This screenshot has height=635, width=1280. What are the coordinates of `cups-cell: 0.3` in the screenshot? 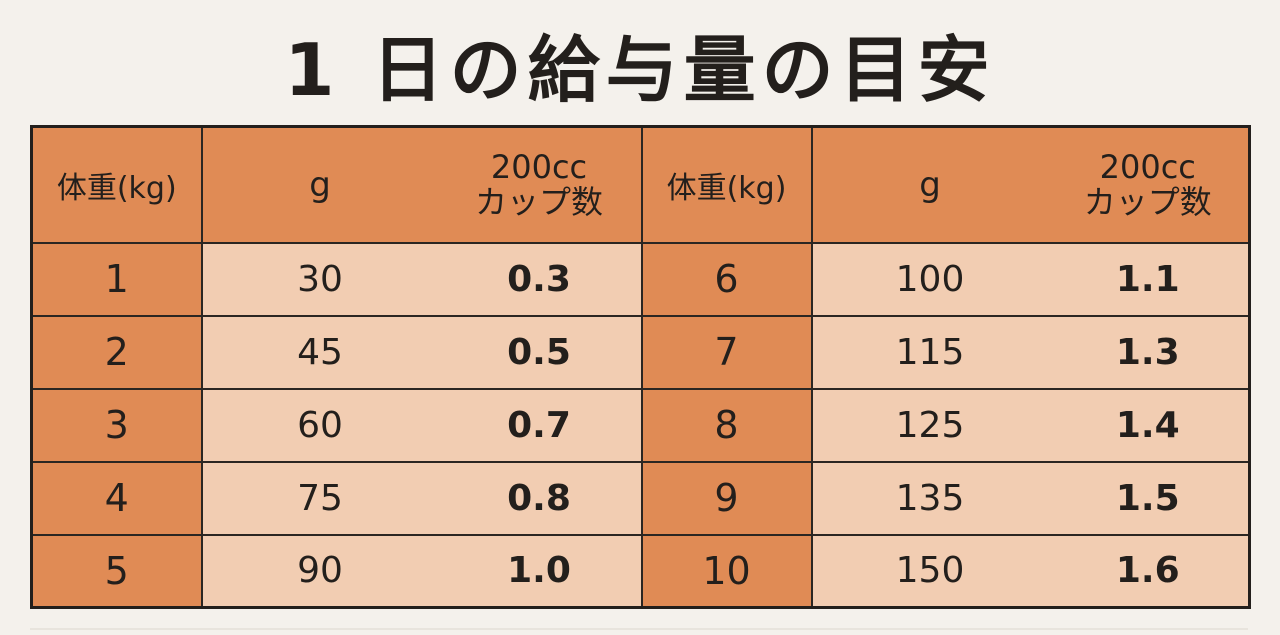 It's located at (540, 279).